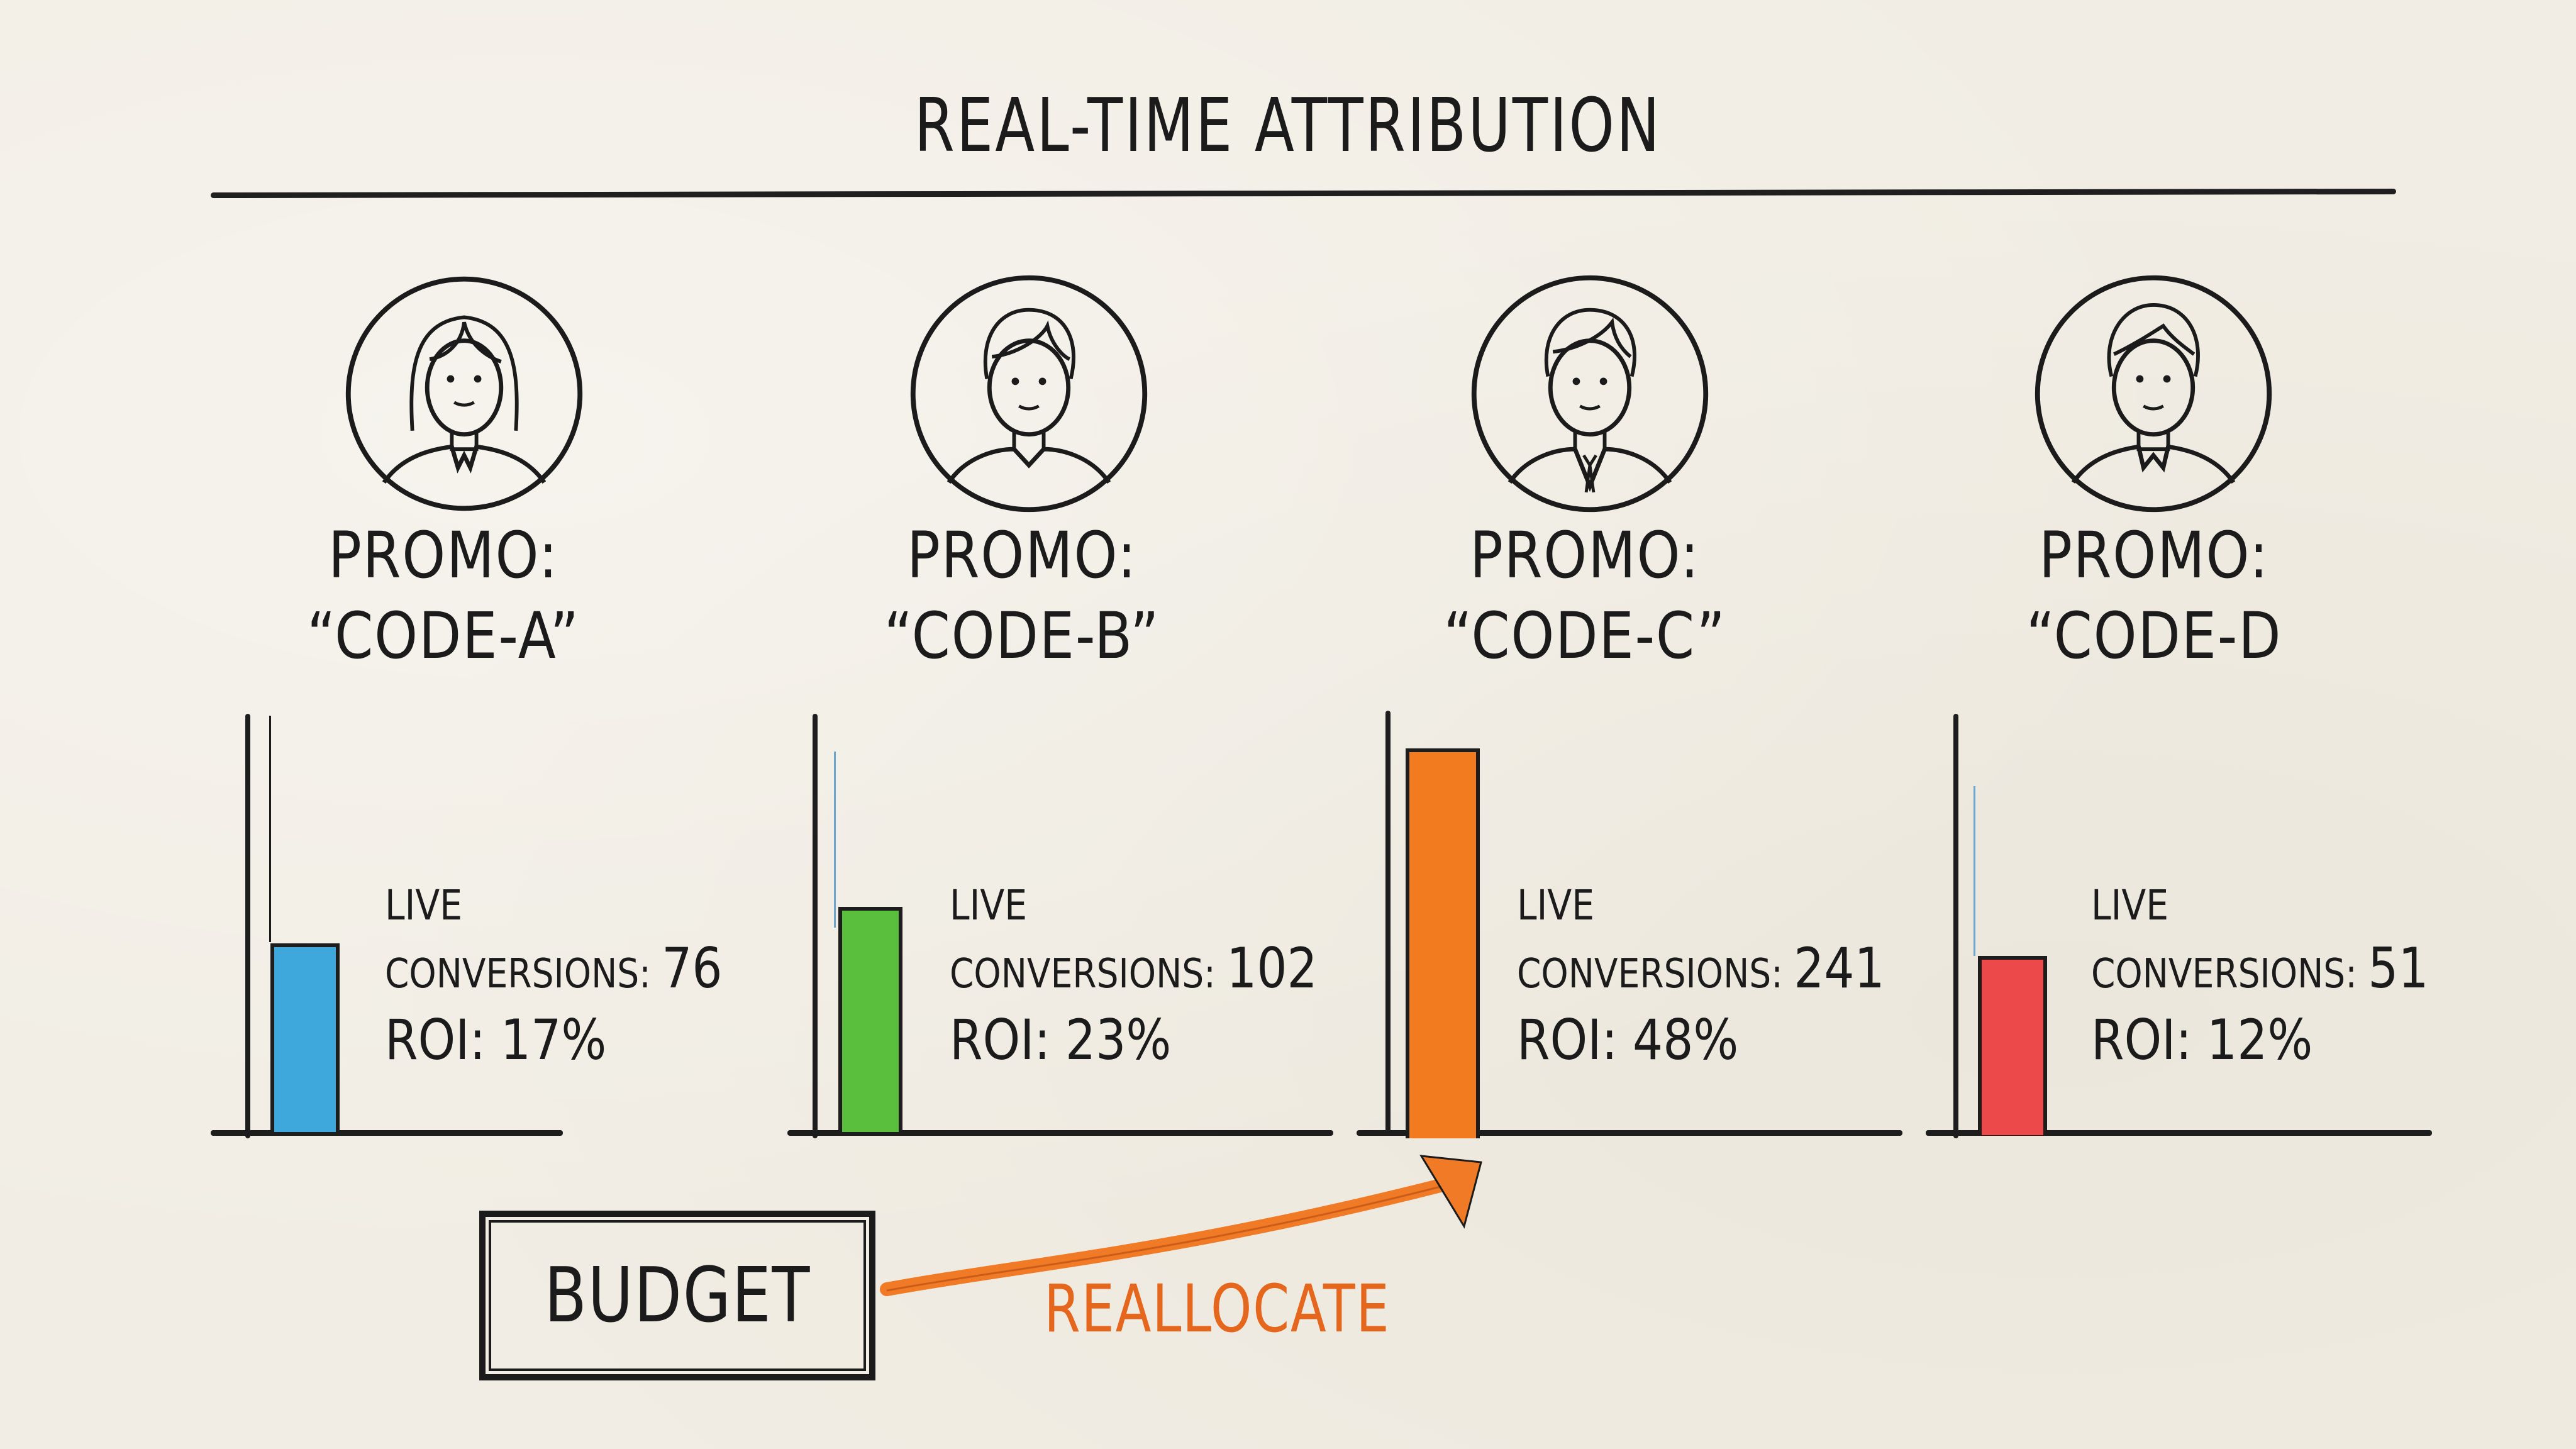  I want to click on conversions-value: 241, so click(1839, 968).